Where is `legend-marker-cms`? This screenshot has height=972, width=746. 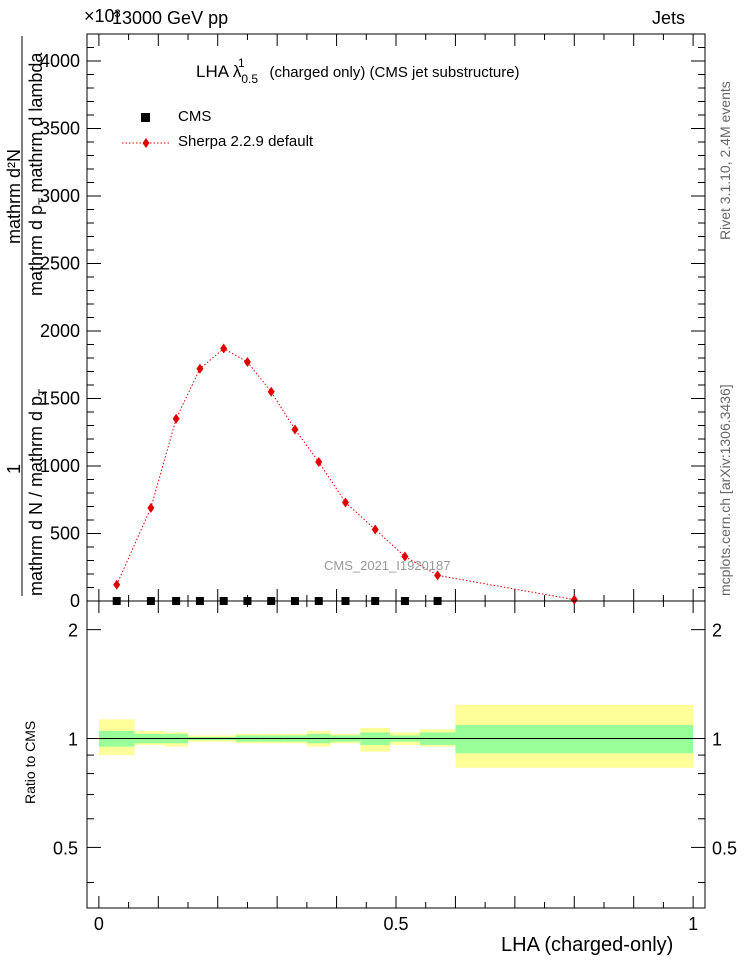 legend-marker-cms is located at coordinates (145, 117).